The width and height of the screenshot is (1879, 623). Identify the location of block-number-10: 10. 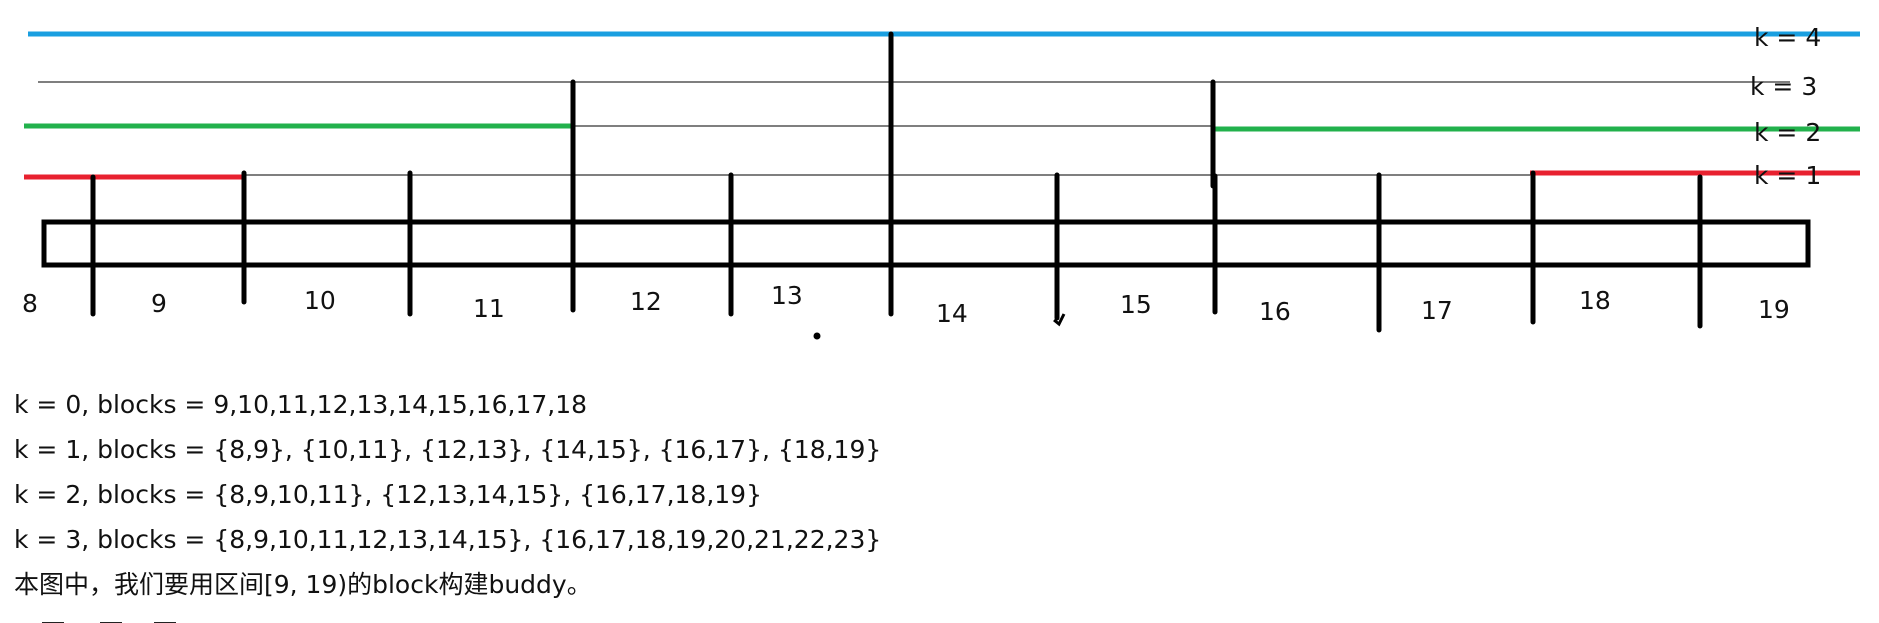
(320, 300).